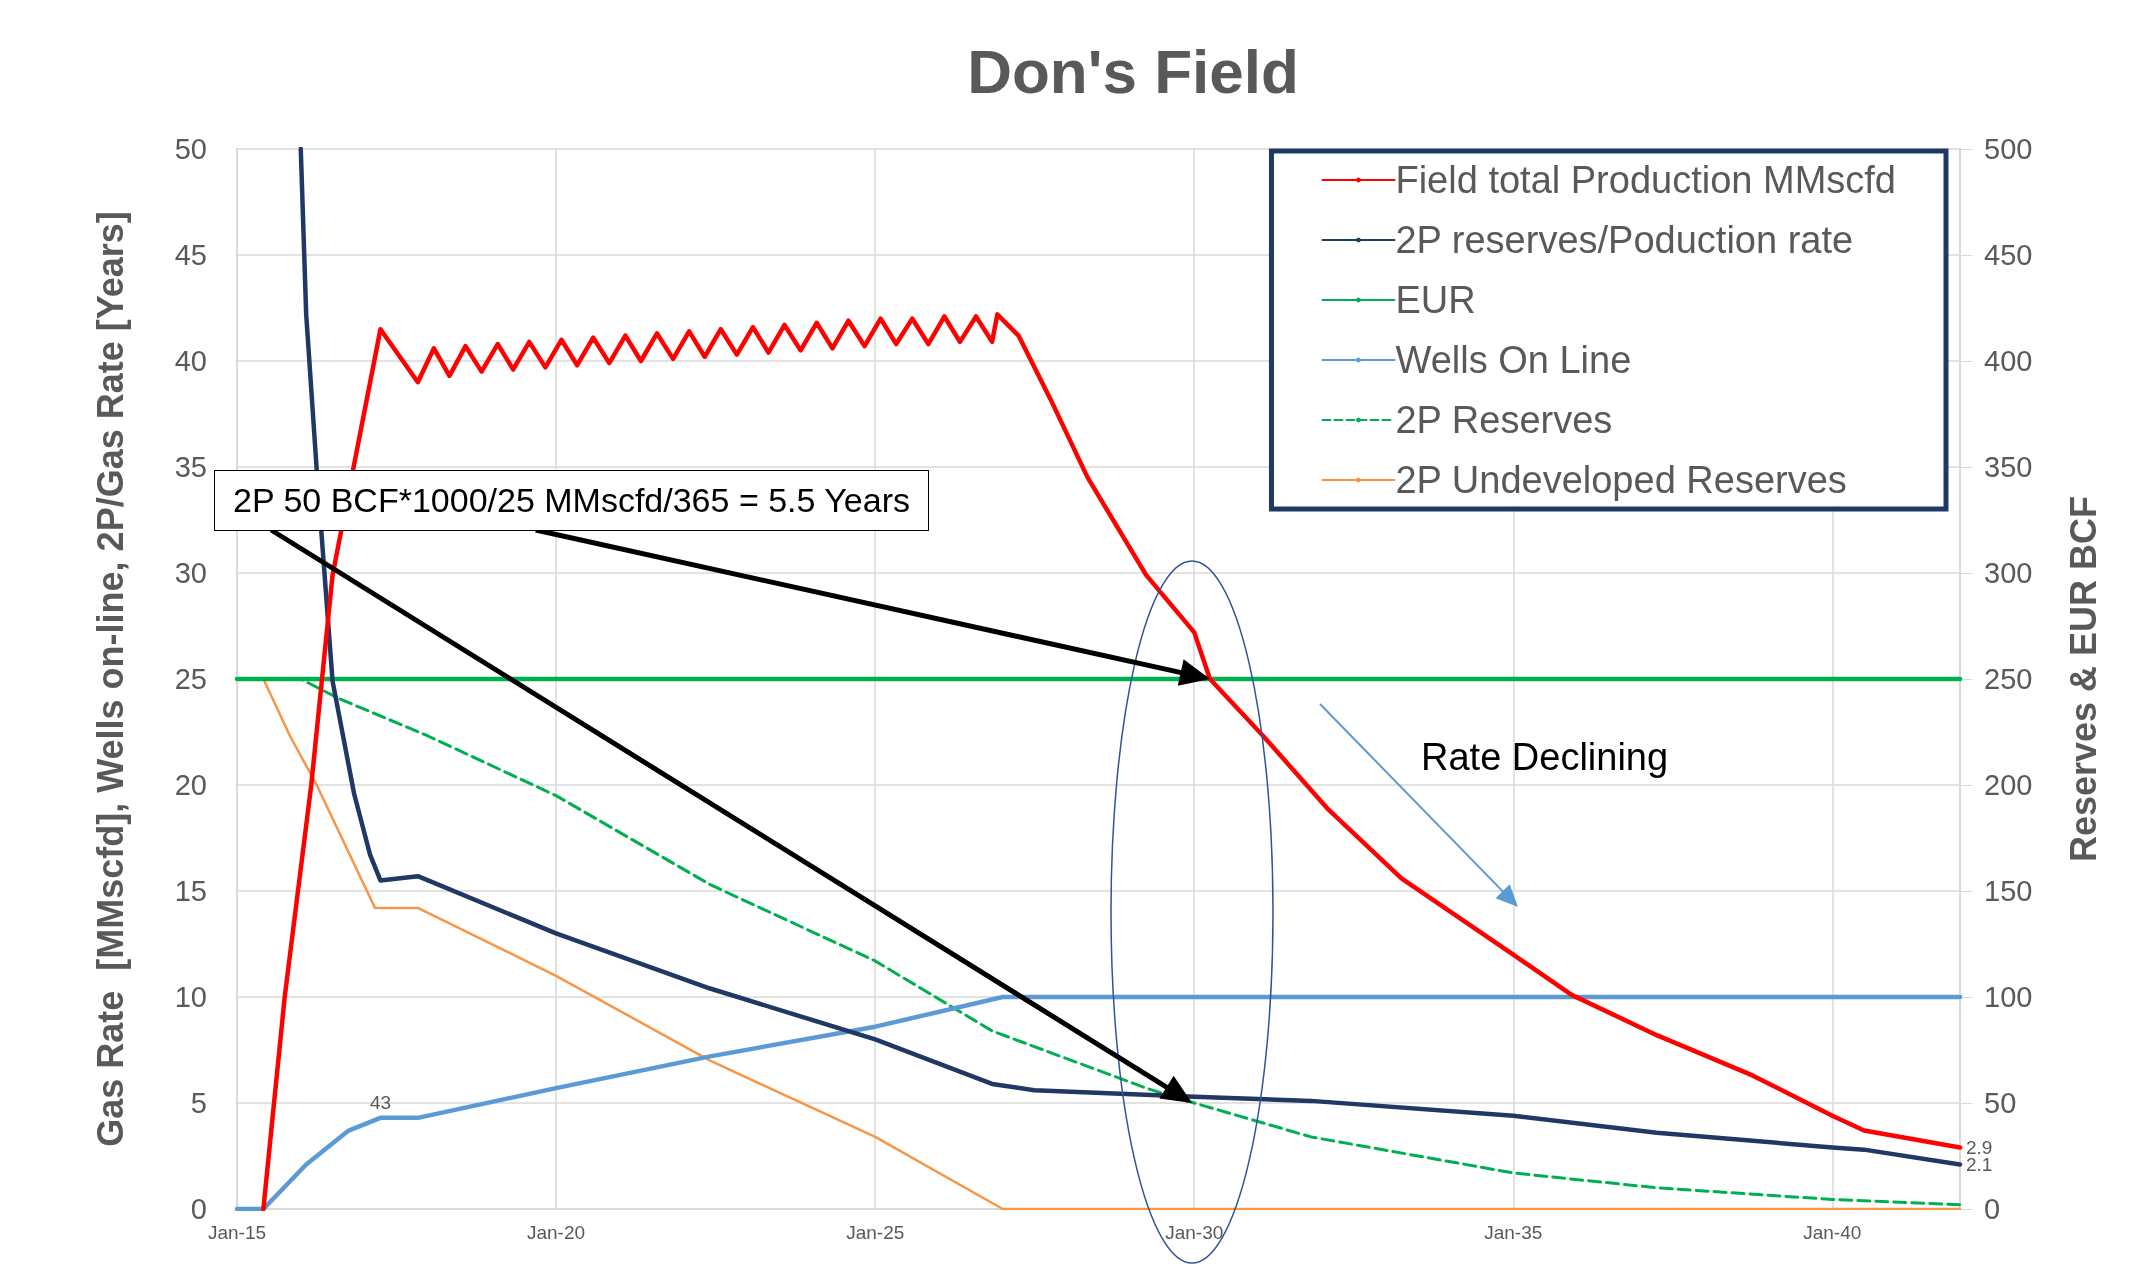  I want to click on x-tick-label: Jan-20, so click(556, 1232).